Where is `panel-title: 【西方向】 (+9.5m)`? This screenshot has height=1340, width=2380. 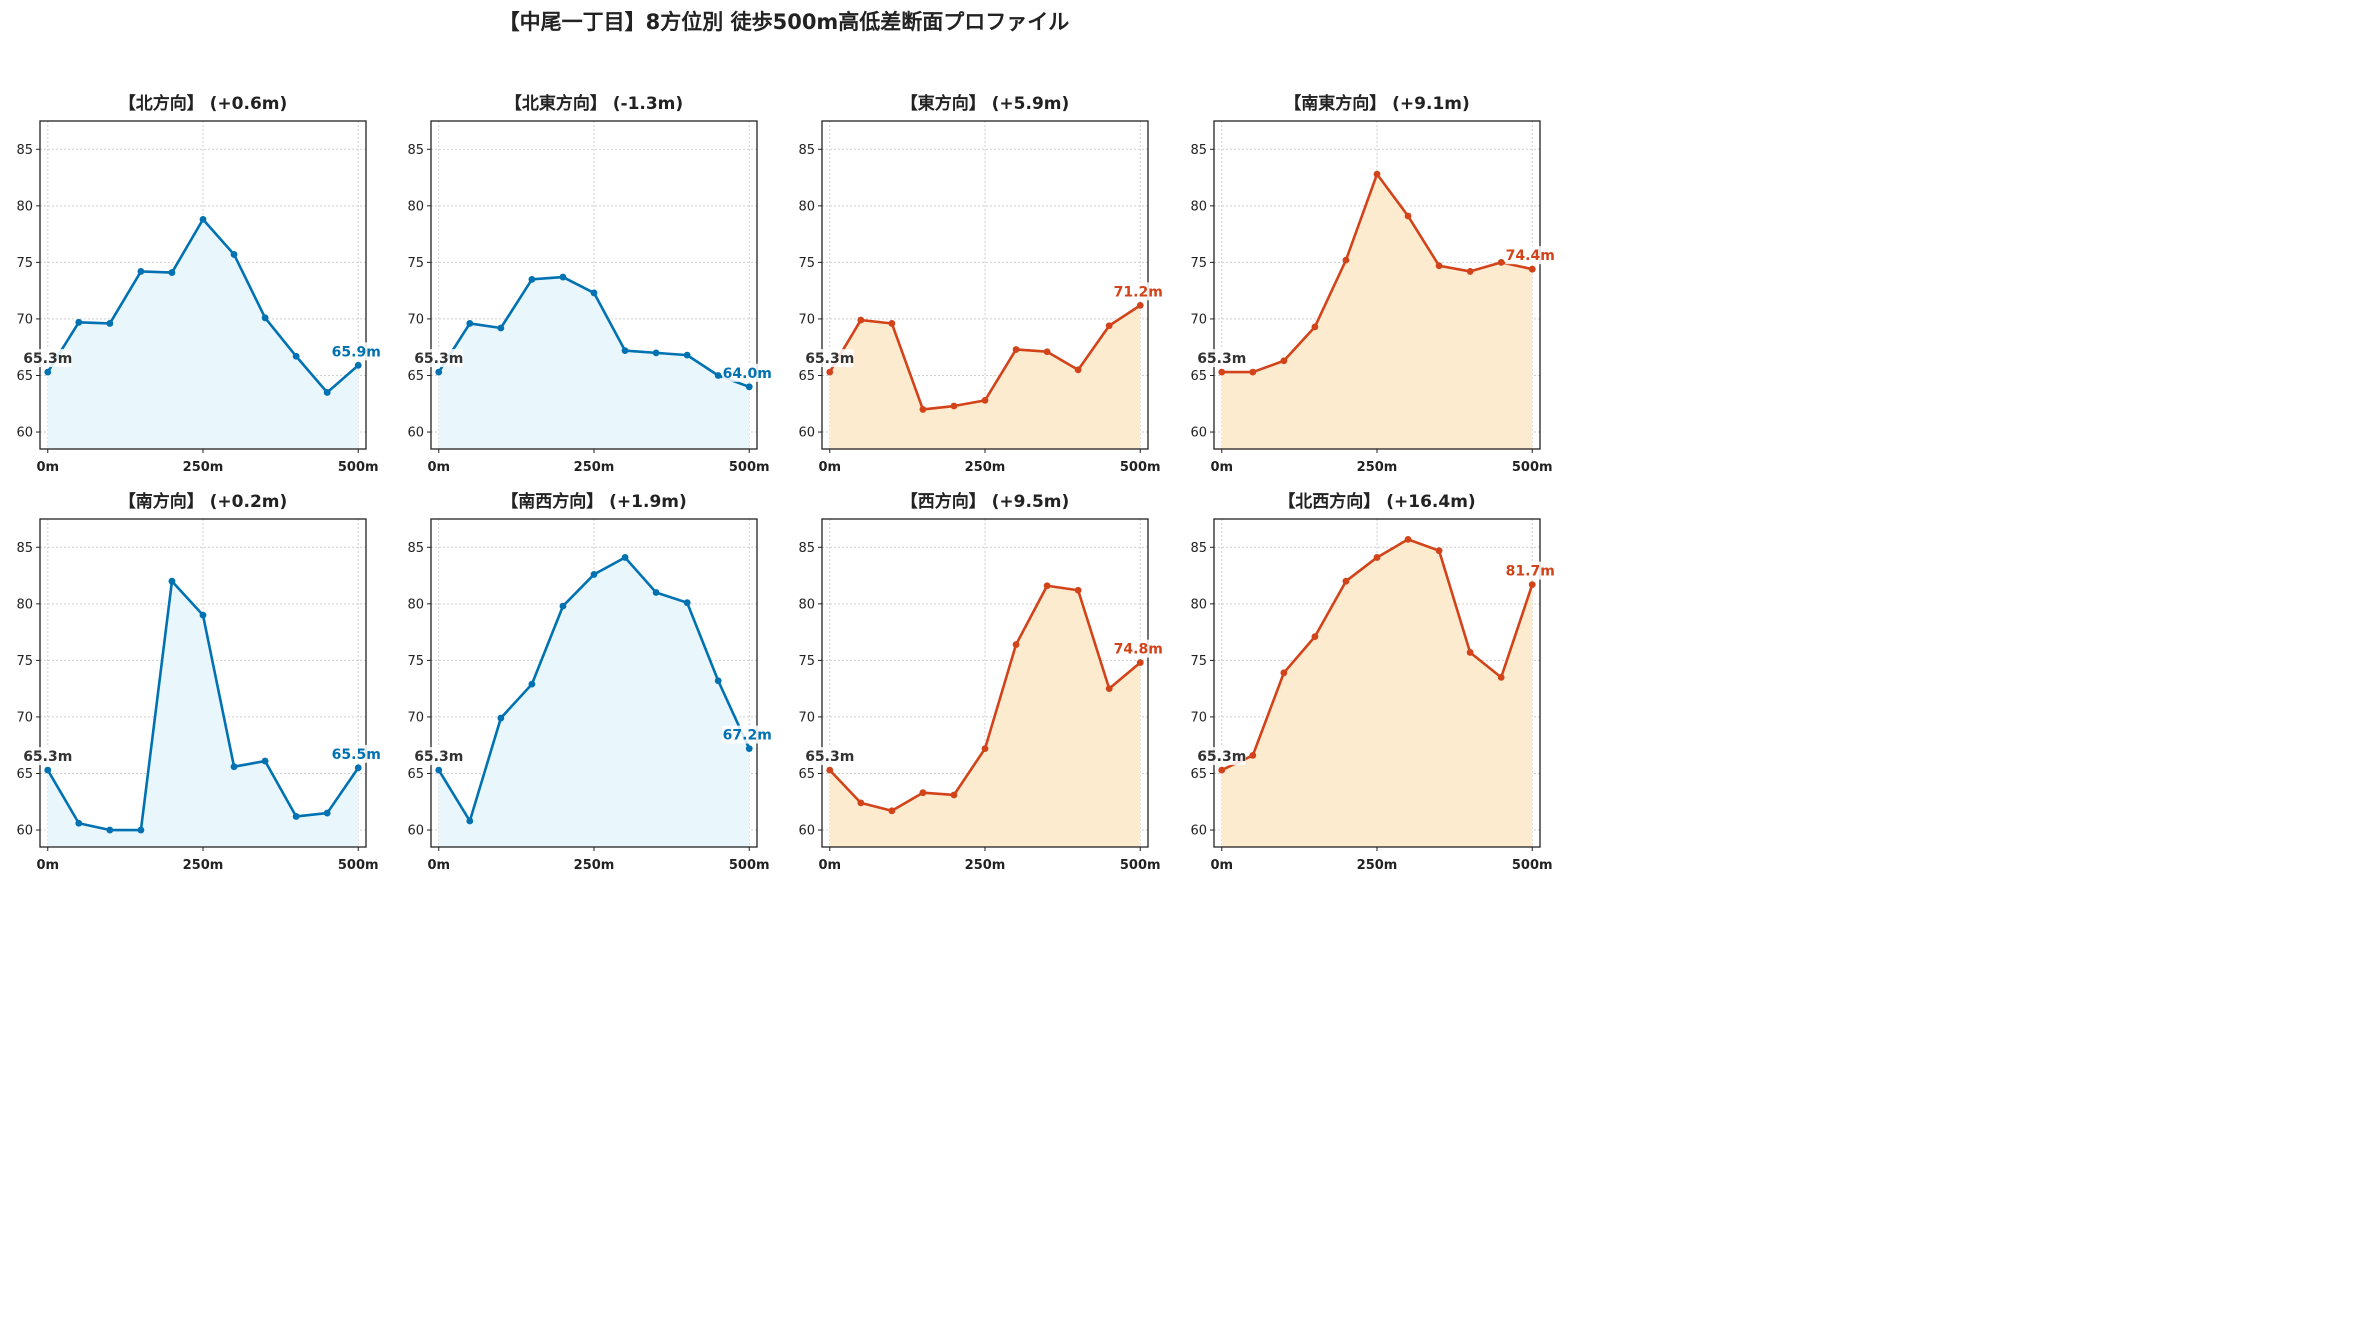 panel-title: 【西方向】 (+9.5m) is located at coordinates (985, 501).